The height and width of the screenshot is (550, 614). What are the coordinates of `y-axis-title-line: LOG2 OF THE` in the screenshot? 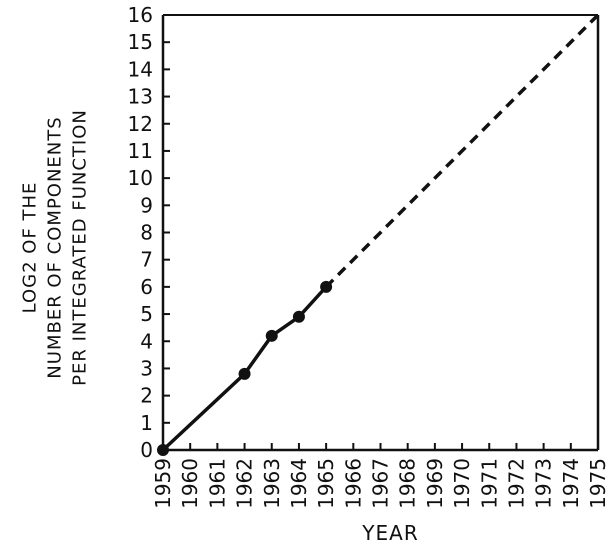 It's located at (30, 248).